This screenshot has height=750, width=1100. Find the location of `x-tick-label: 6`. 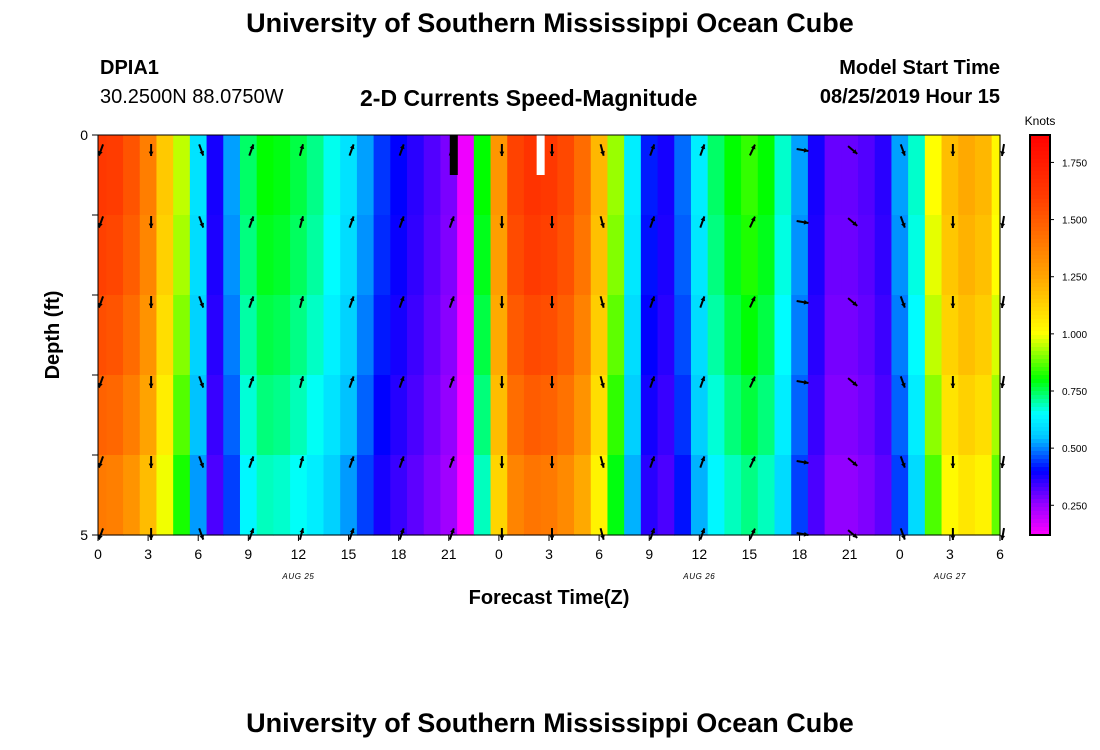

x-tick-label: 6 is located at coordinates (599, 554).